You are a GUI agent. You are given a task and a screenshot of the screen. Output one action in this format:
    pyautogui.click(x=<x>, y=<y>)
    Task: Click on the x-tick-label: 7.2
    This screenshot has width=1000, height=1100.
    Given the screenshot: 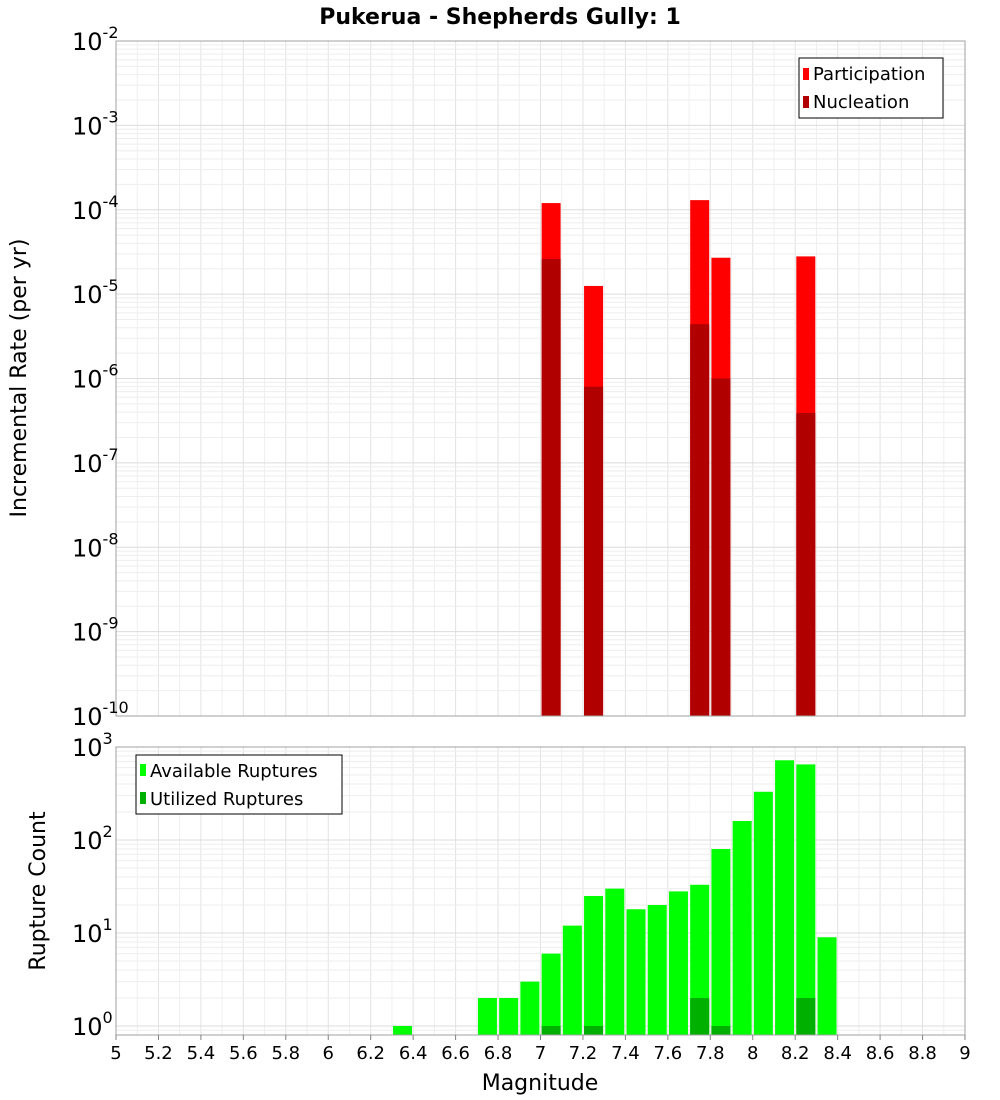 What is the action you would take?
    pyautogui.click(x=583, y=1053)
    